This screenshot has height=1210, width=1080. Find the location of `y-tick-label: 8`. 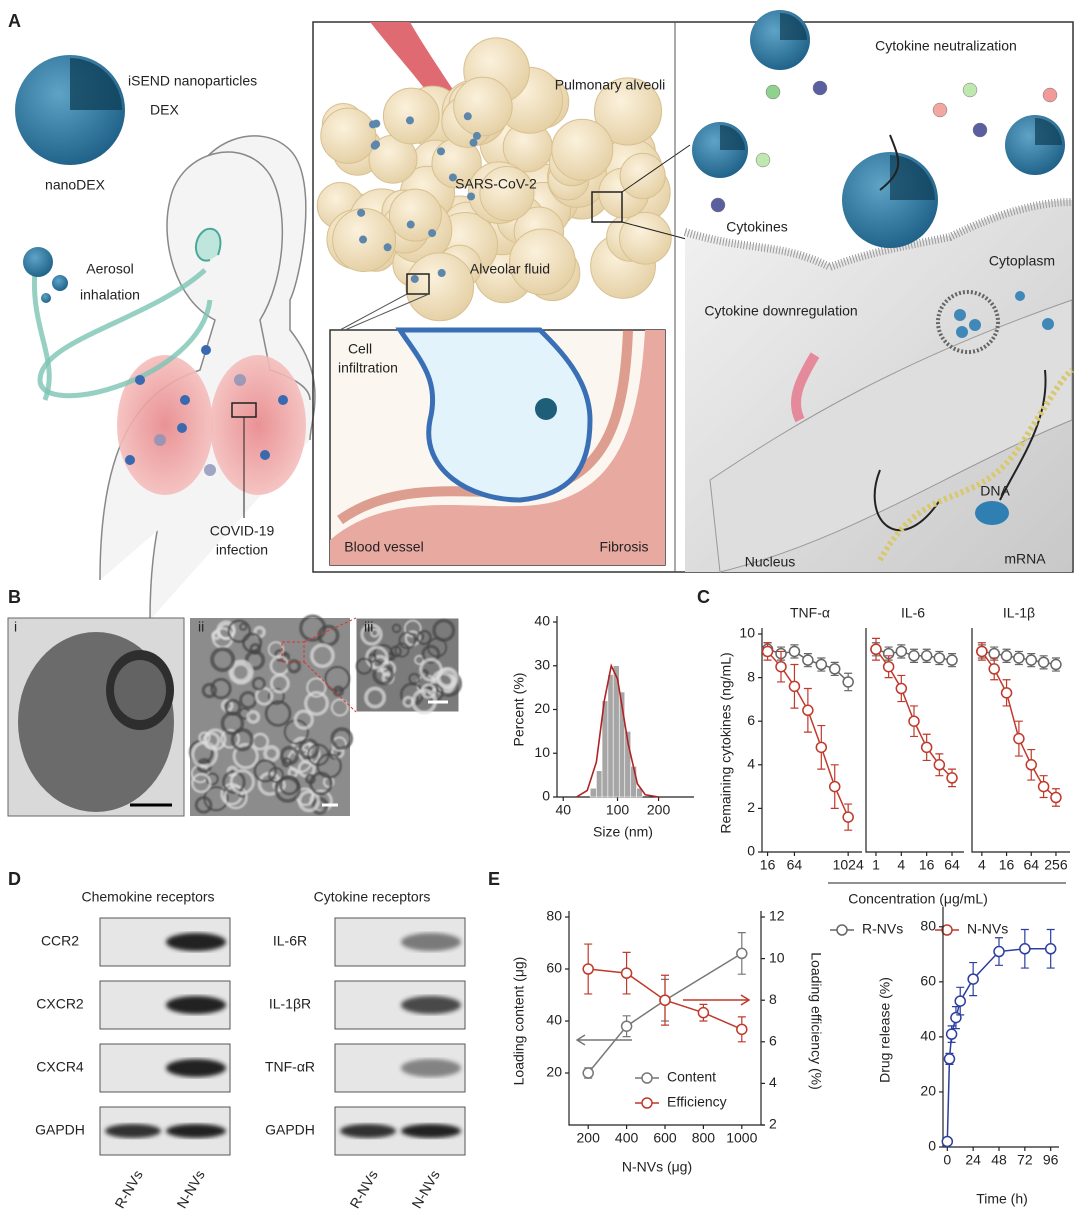

y-tick-label: 8 is located at coordinates (751, 676).